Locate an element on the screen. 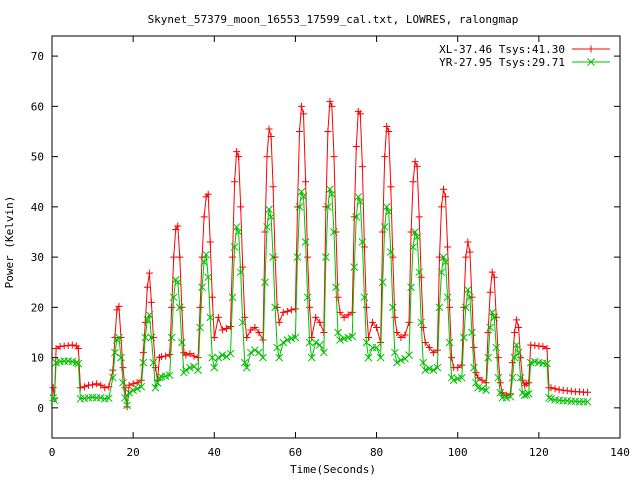  x-tick-label: 60 is located at coordinates (295, 452).